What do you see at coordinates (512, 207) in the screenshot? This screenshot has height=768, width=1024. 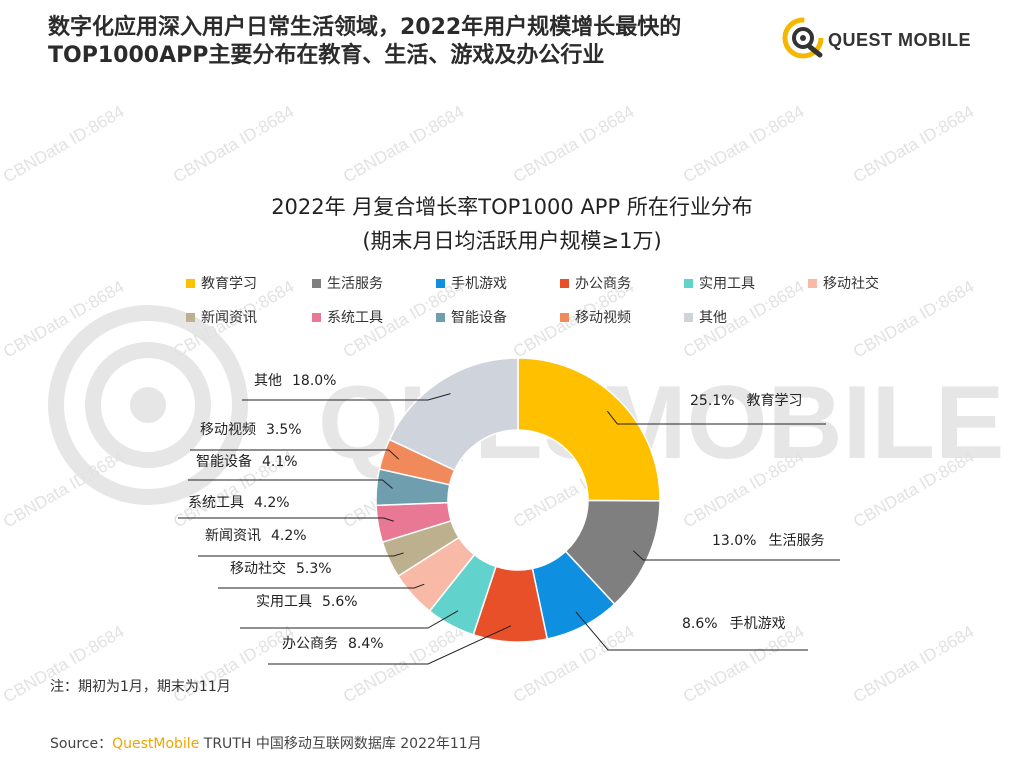 I see `chart-title-line1: 2022年 月复合增长率TOP1000 APP 所在行业分布` at bounding box center [512, 207].